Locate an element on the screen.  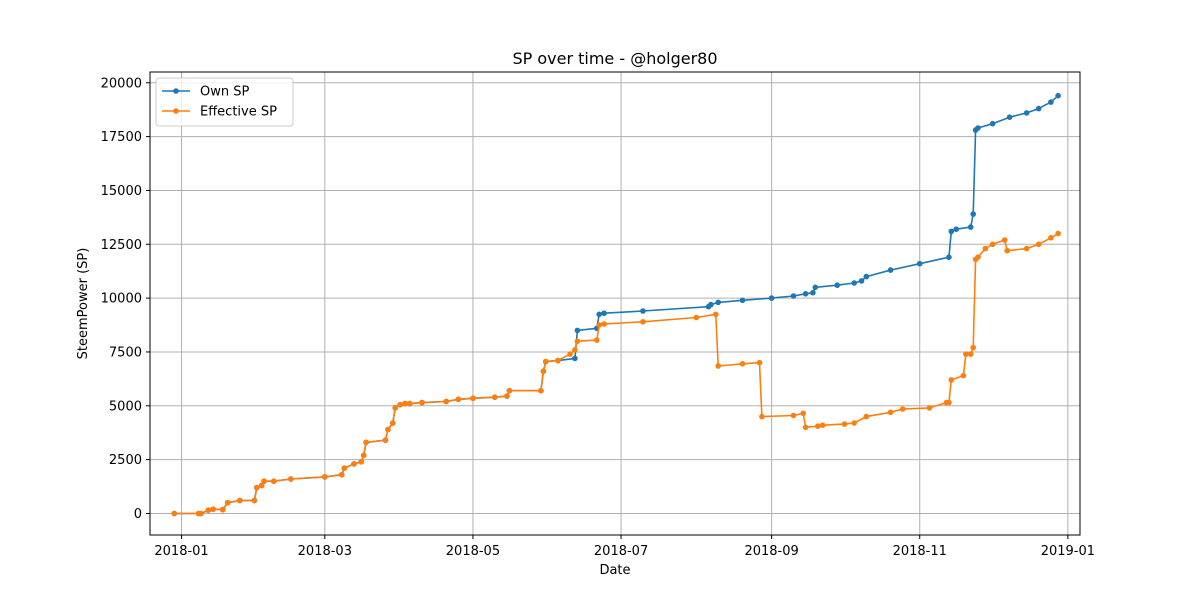
y-axis-label: SteemPower (SP) is located at coordinates (83, 304).